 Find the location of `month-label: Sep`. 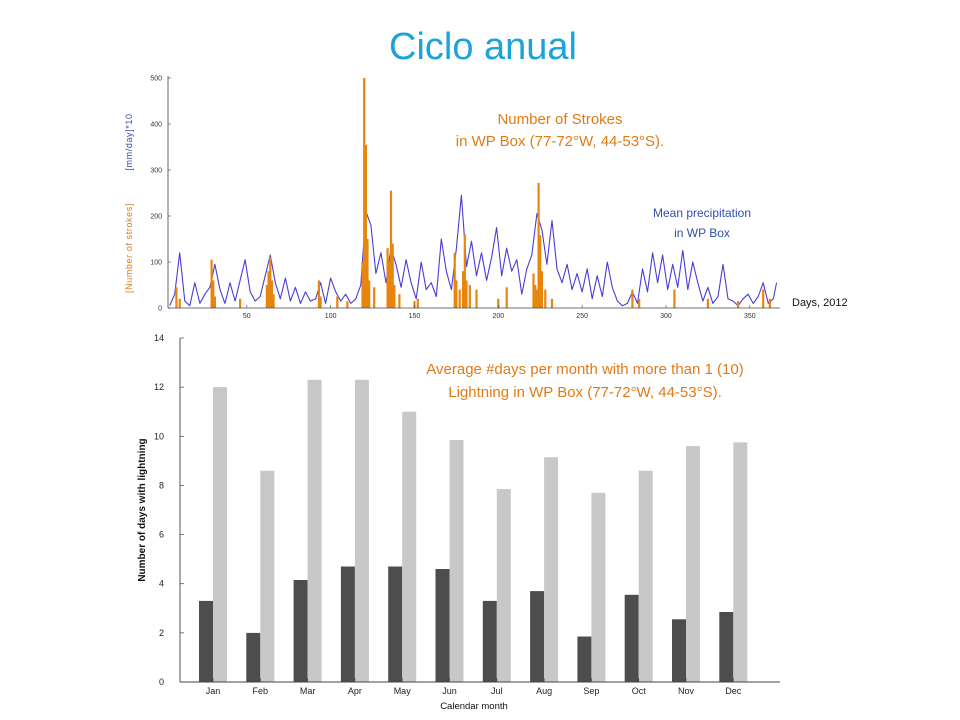

month-label: Sep is located at coordinates (591, 691).